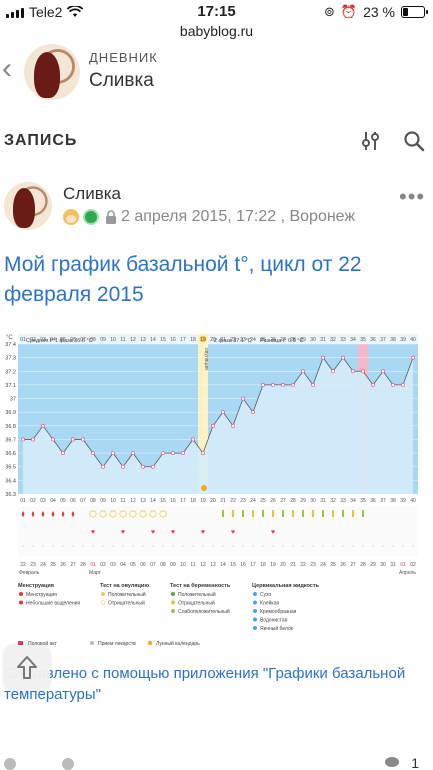 The image size is (433, 770). What do you see at coordinates (216, 142) in the screenshot?
I see `section-bar: ЗАПИСЬ` at bounding box center [216, 142].